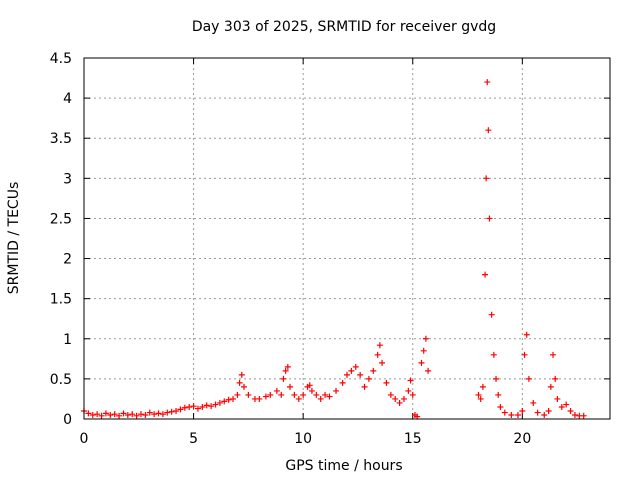 This screenshot has height=480, width=640. Describe the element at coordinates (303, 439) in the screenshot. I see `x-tick-label: 10` at that location.